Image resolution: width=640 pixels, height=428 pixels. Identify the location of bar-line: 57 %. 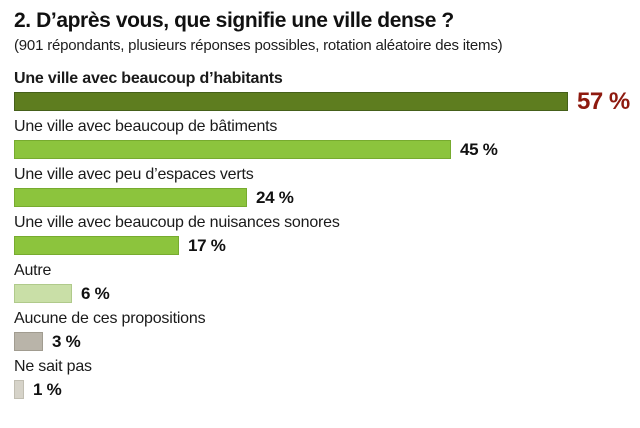
(322, 101).